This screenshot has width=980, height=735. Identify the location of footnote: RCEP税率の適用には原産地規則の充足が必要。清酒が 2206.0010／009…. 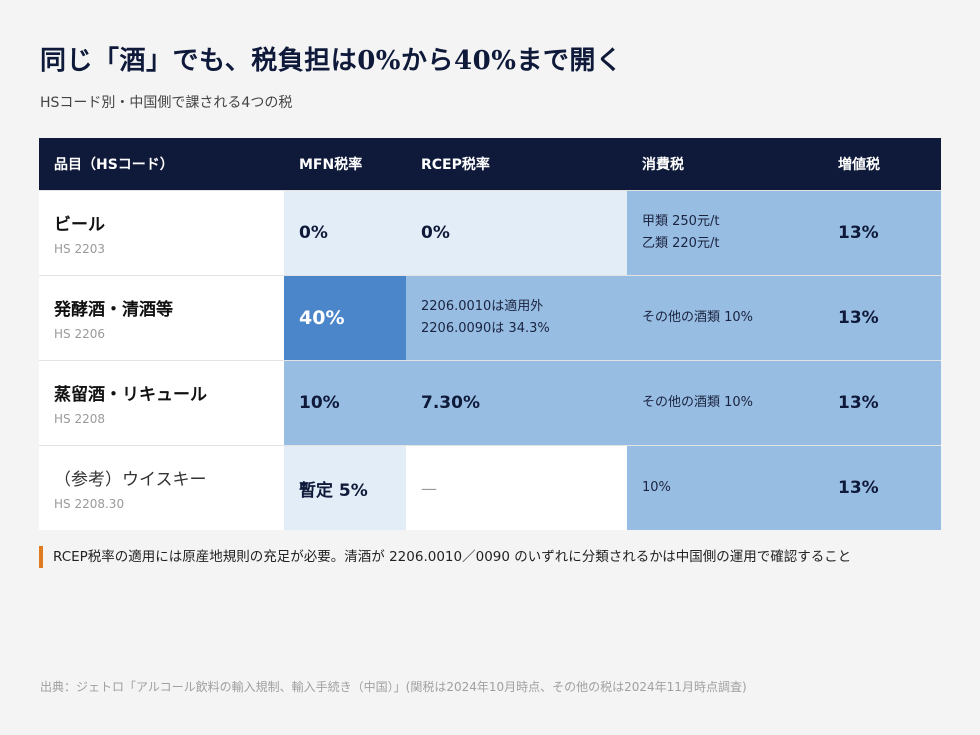
(445, 557).